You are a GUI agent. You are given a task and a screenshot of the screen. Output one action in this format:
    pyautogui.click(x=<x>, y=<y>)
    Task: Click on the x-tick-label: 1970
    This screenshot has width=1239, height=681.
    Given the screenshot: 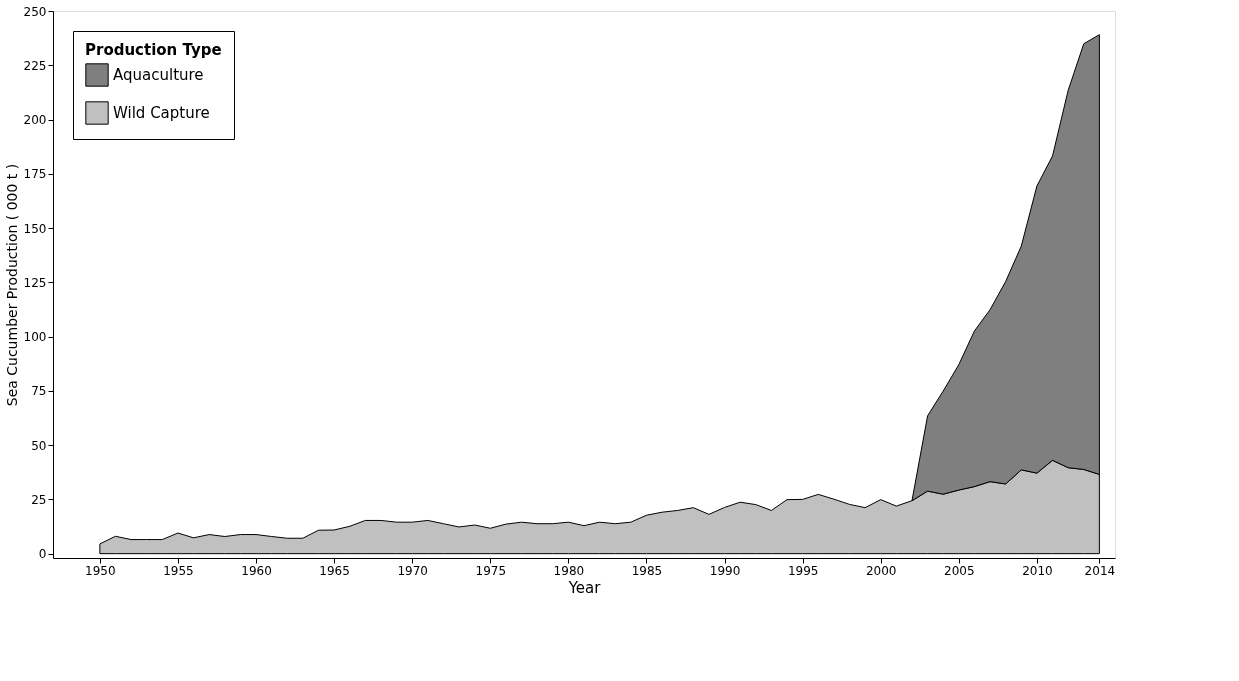 What is the action you would take?
    pyautogui.click(x=412, y=570)
    